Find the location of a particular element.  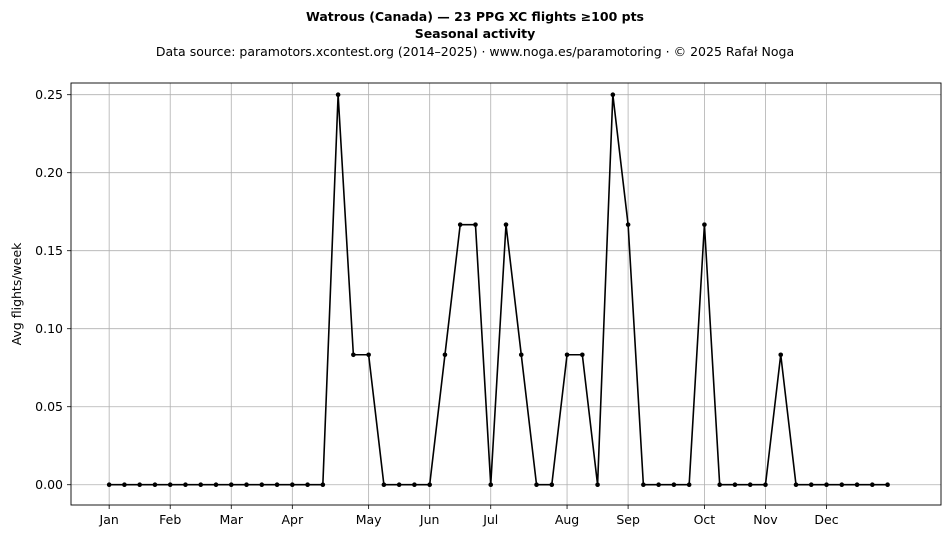

chart-title-line-2: Seasonal activity is located at coordinates (475, 33).